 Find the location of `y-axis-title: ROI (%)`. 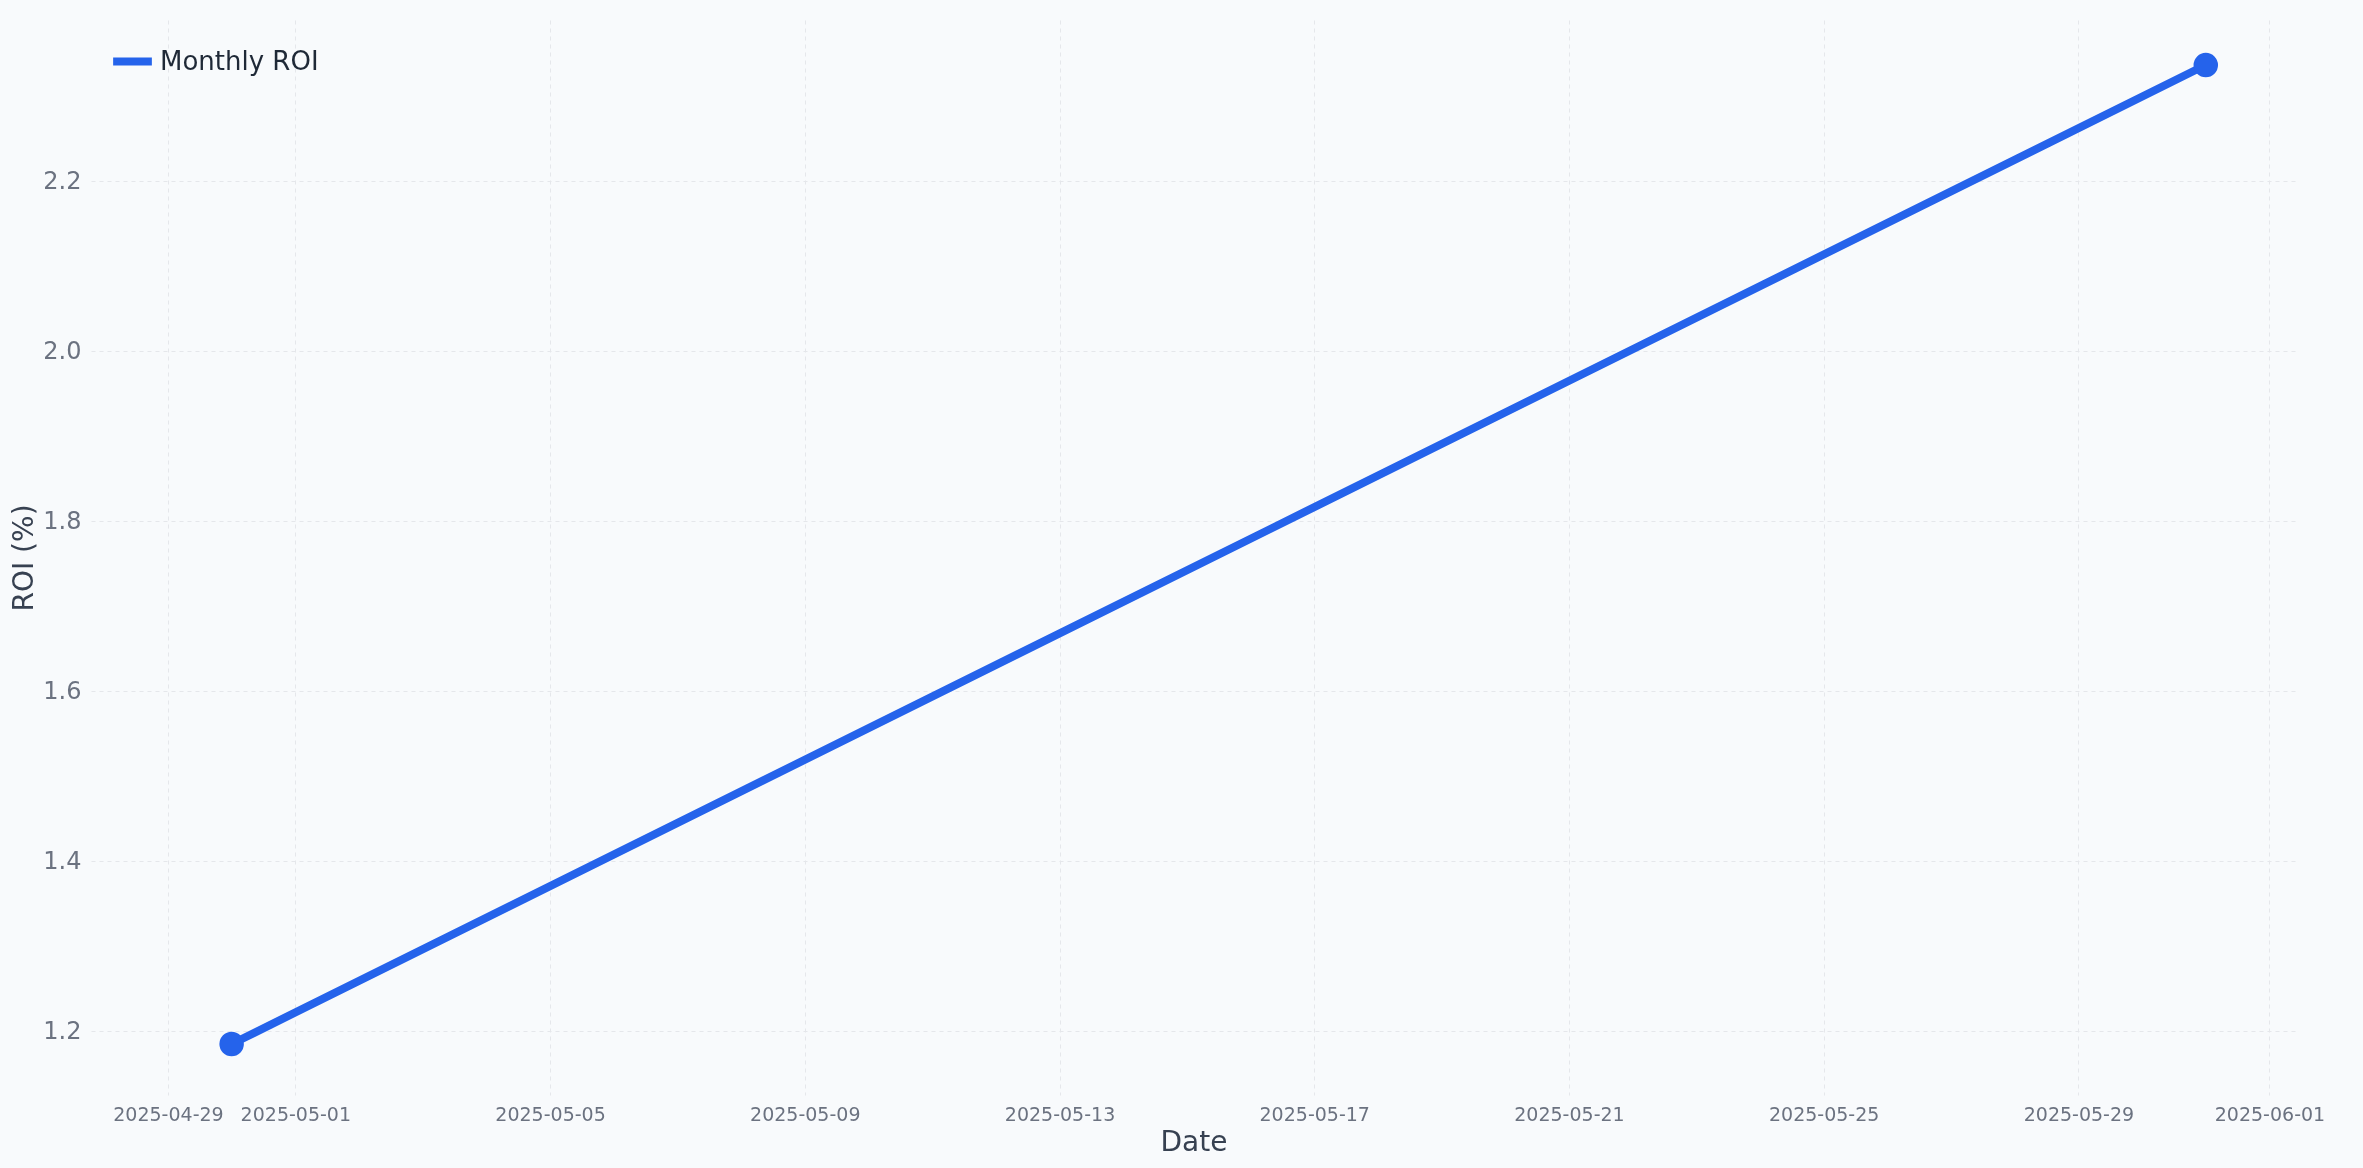

y-axis-title: ROI (%) is located at coordinates (24, 558).